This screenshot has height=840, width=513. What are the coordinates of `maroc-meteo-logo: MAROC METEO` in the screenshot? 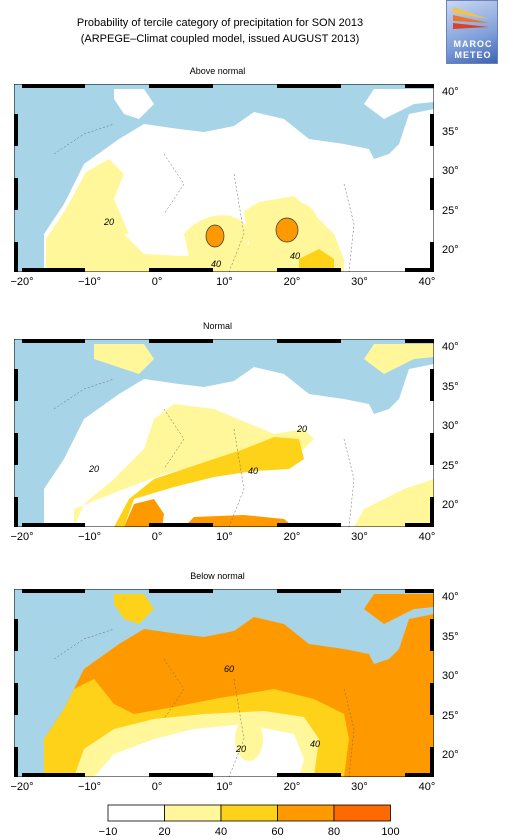 It's located at (472, 32).